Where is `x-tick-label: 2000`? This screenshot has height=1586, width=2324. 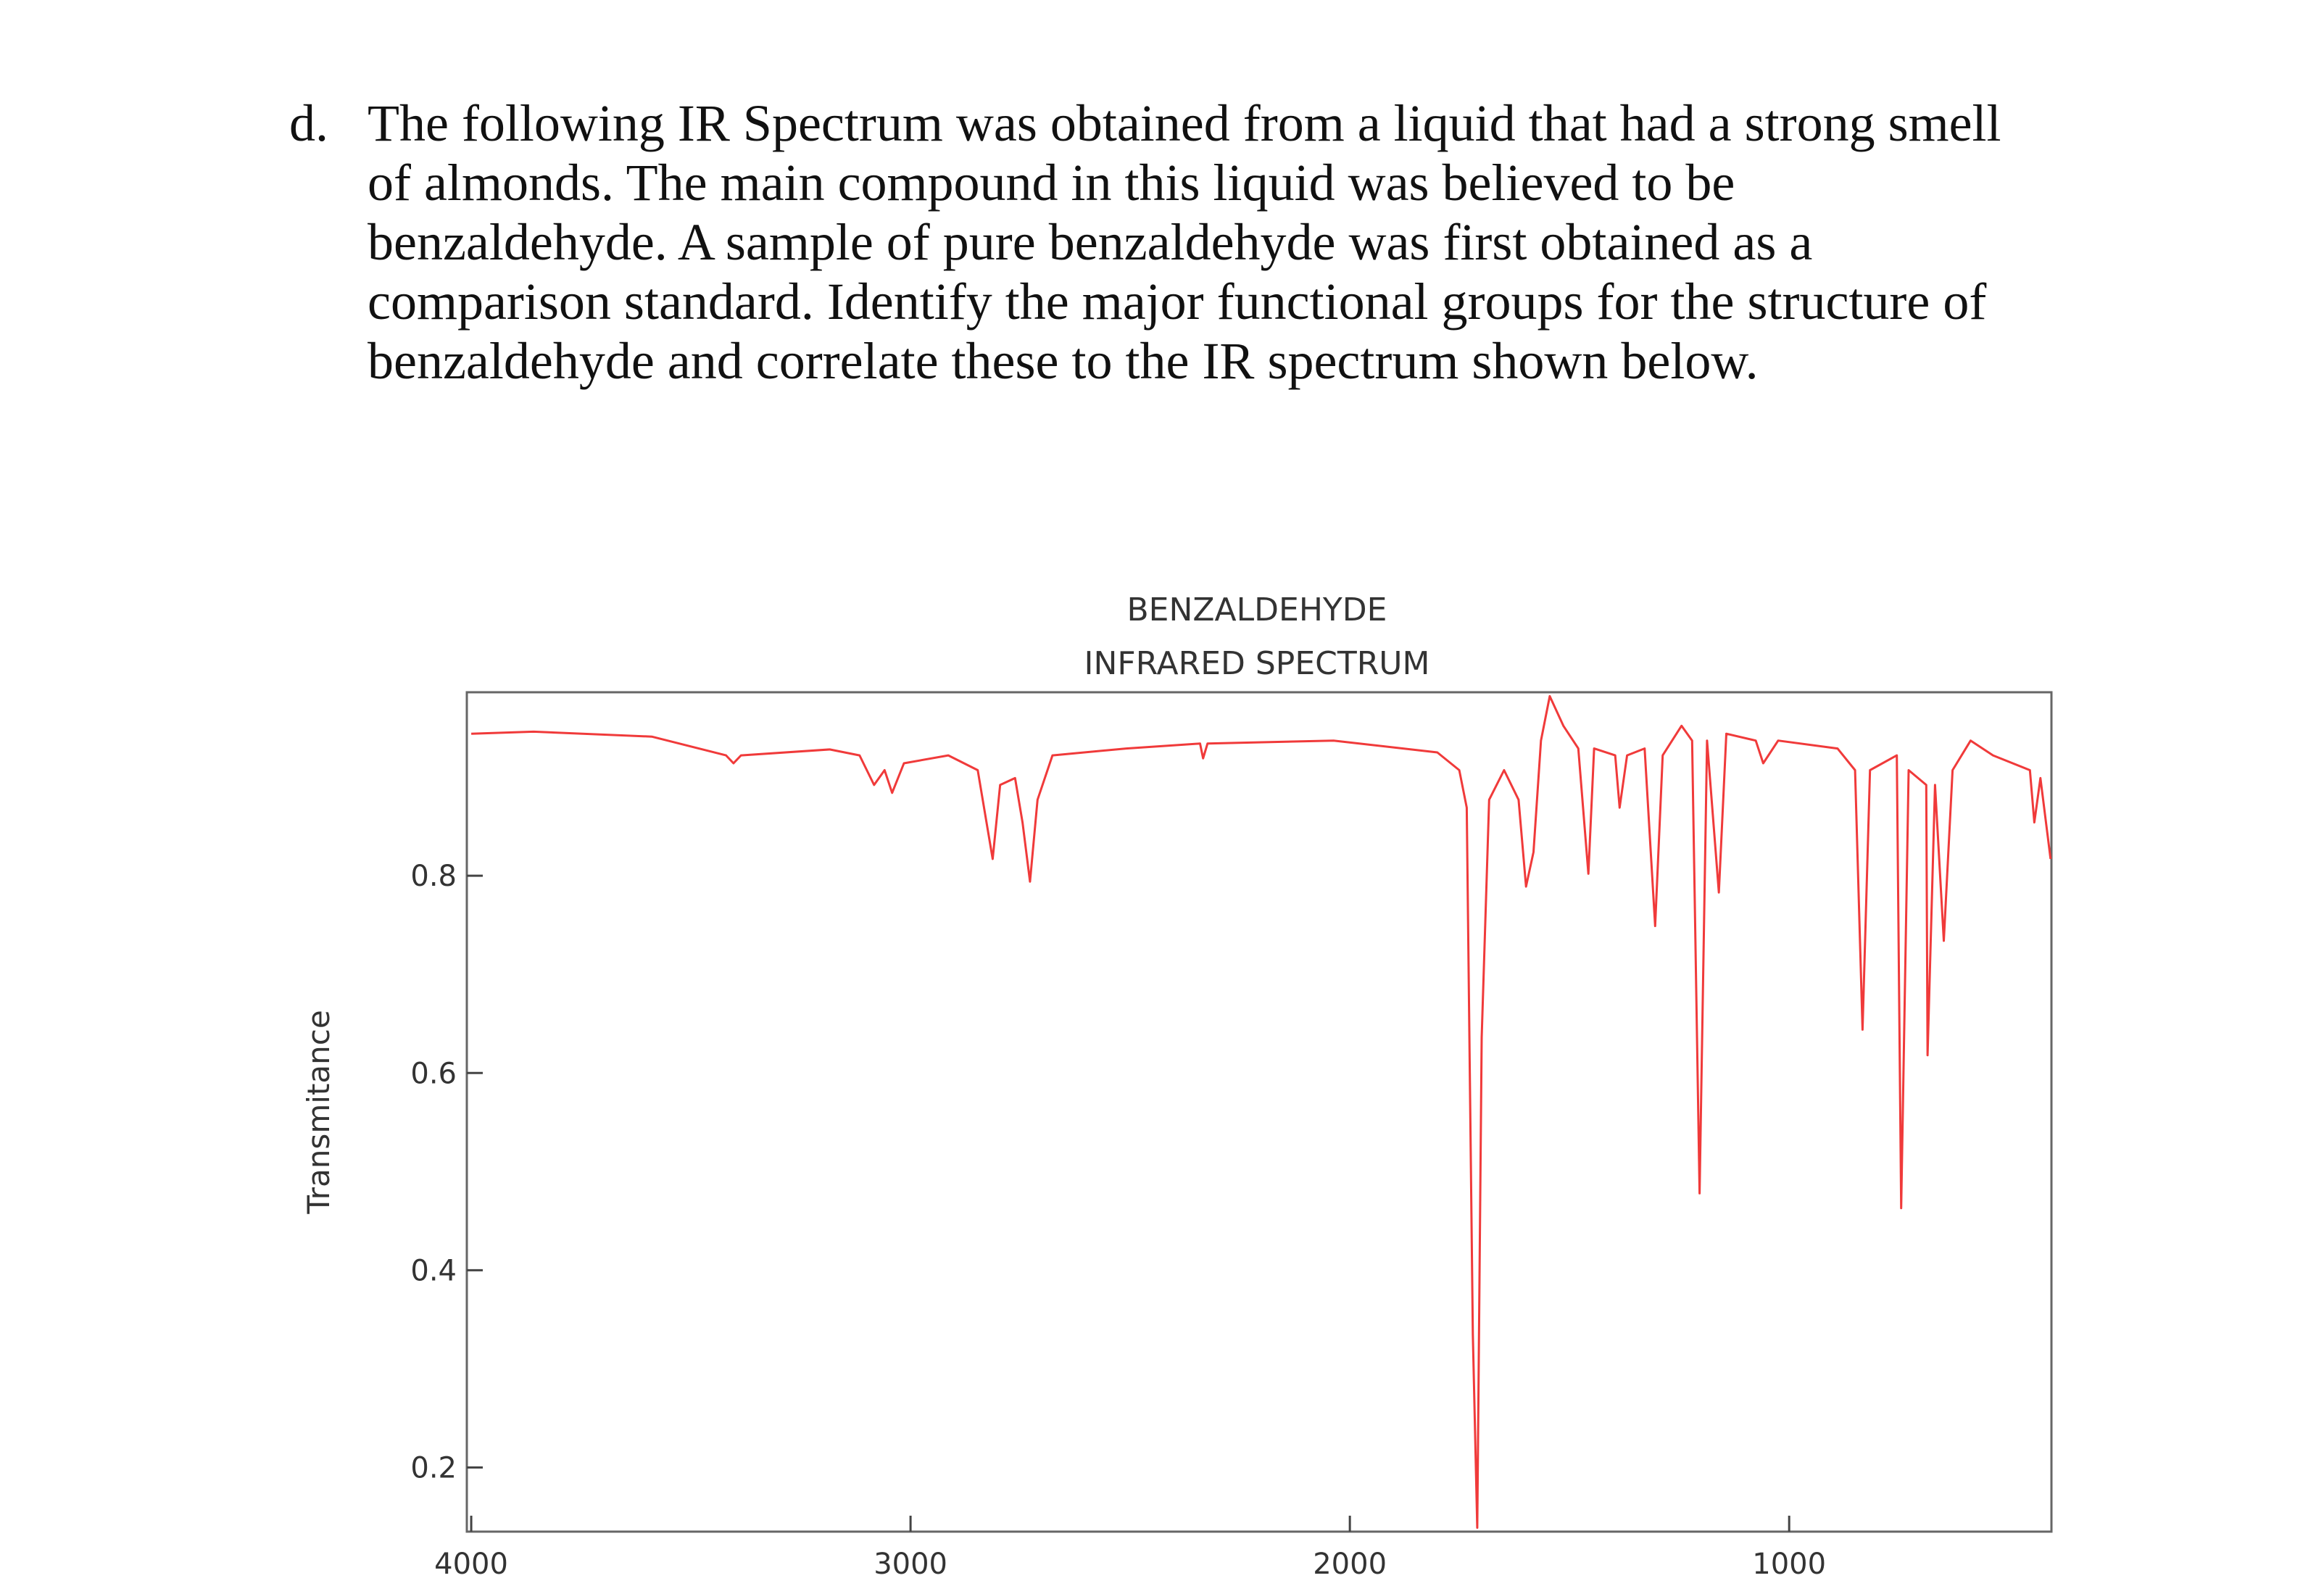
x-tick-label: 2000 is located at coordinates (1350, 1564).